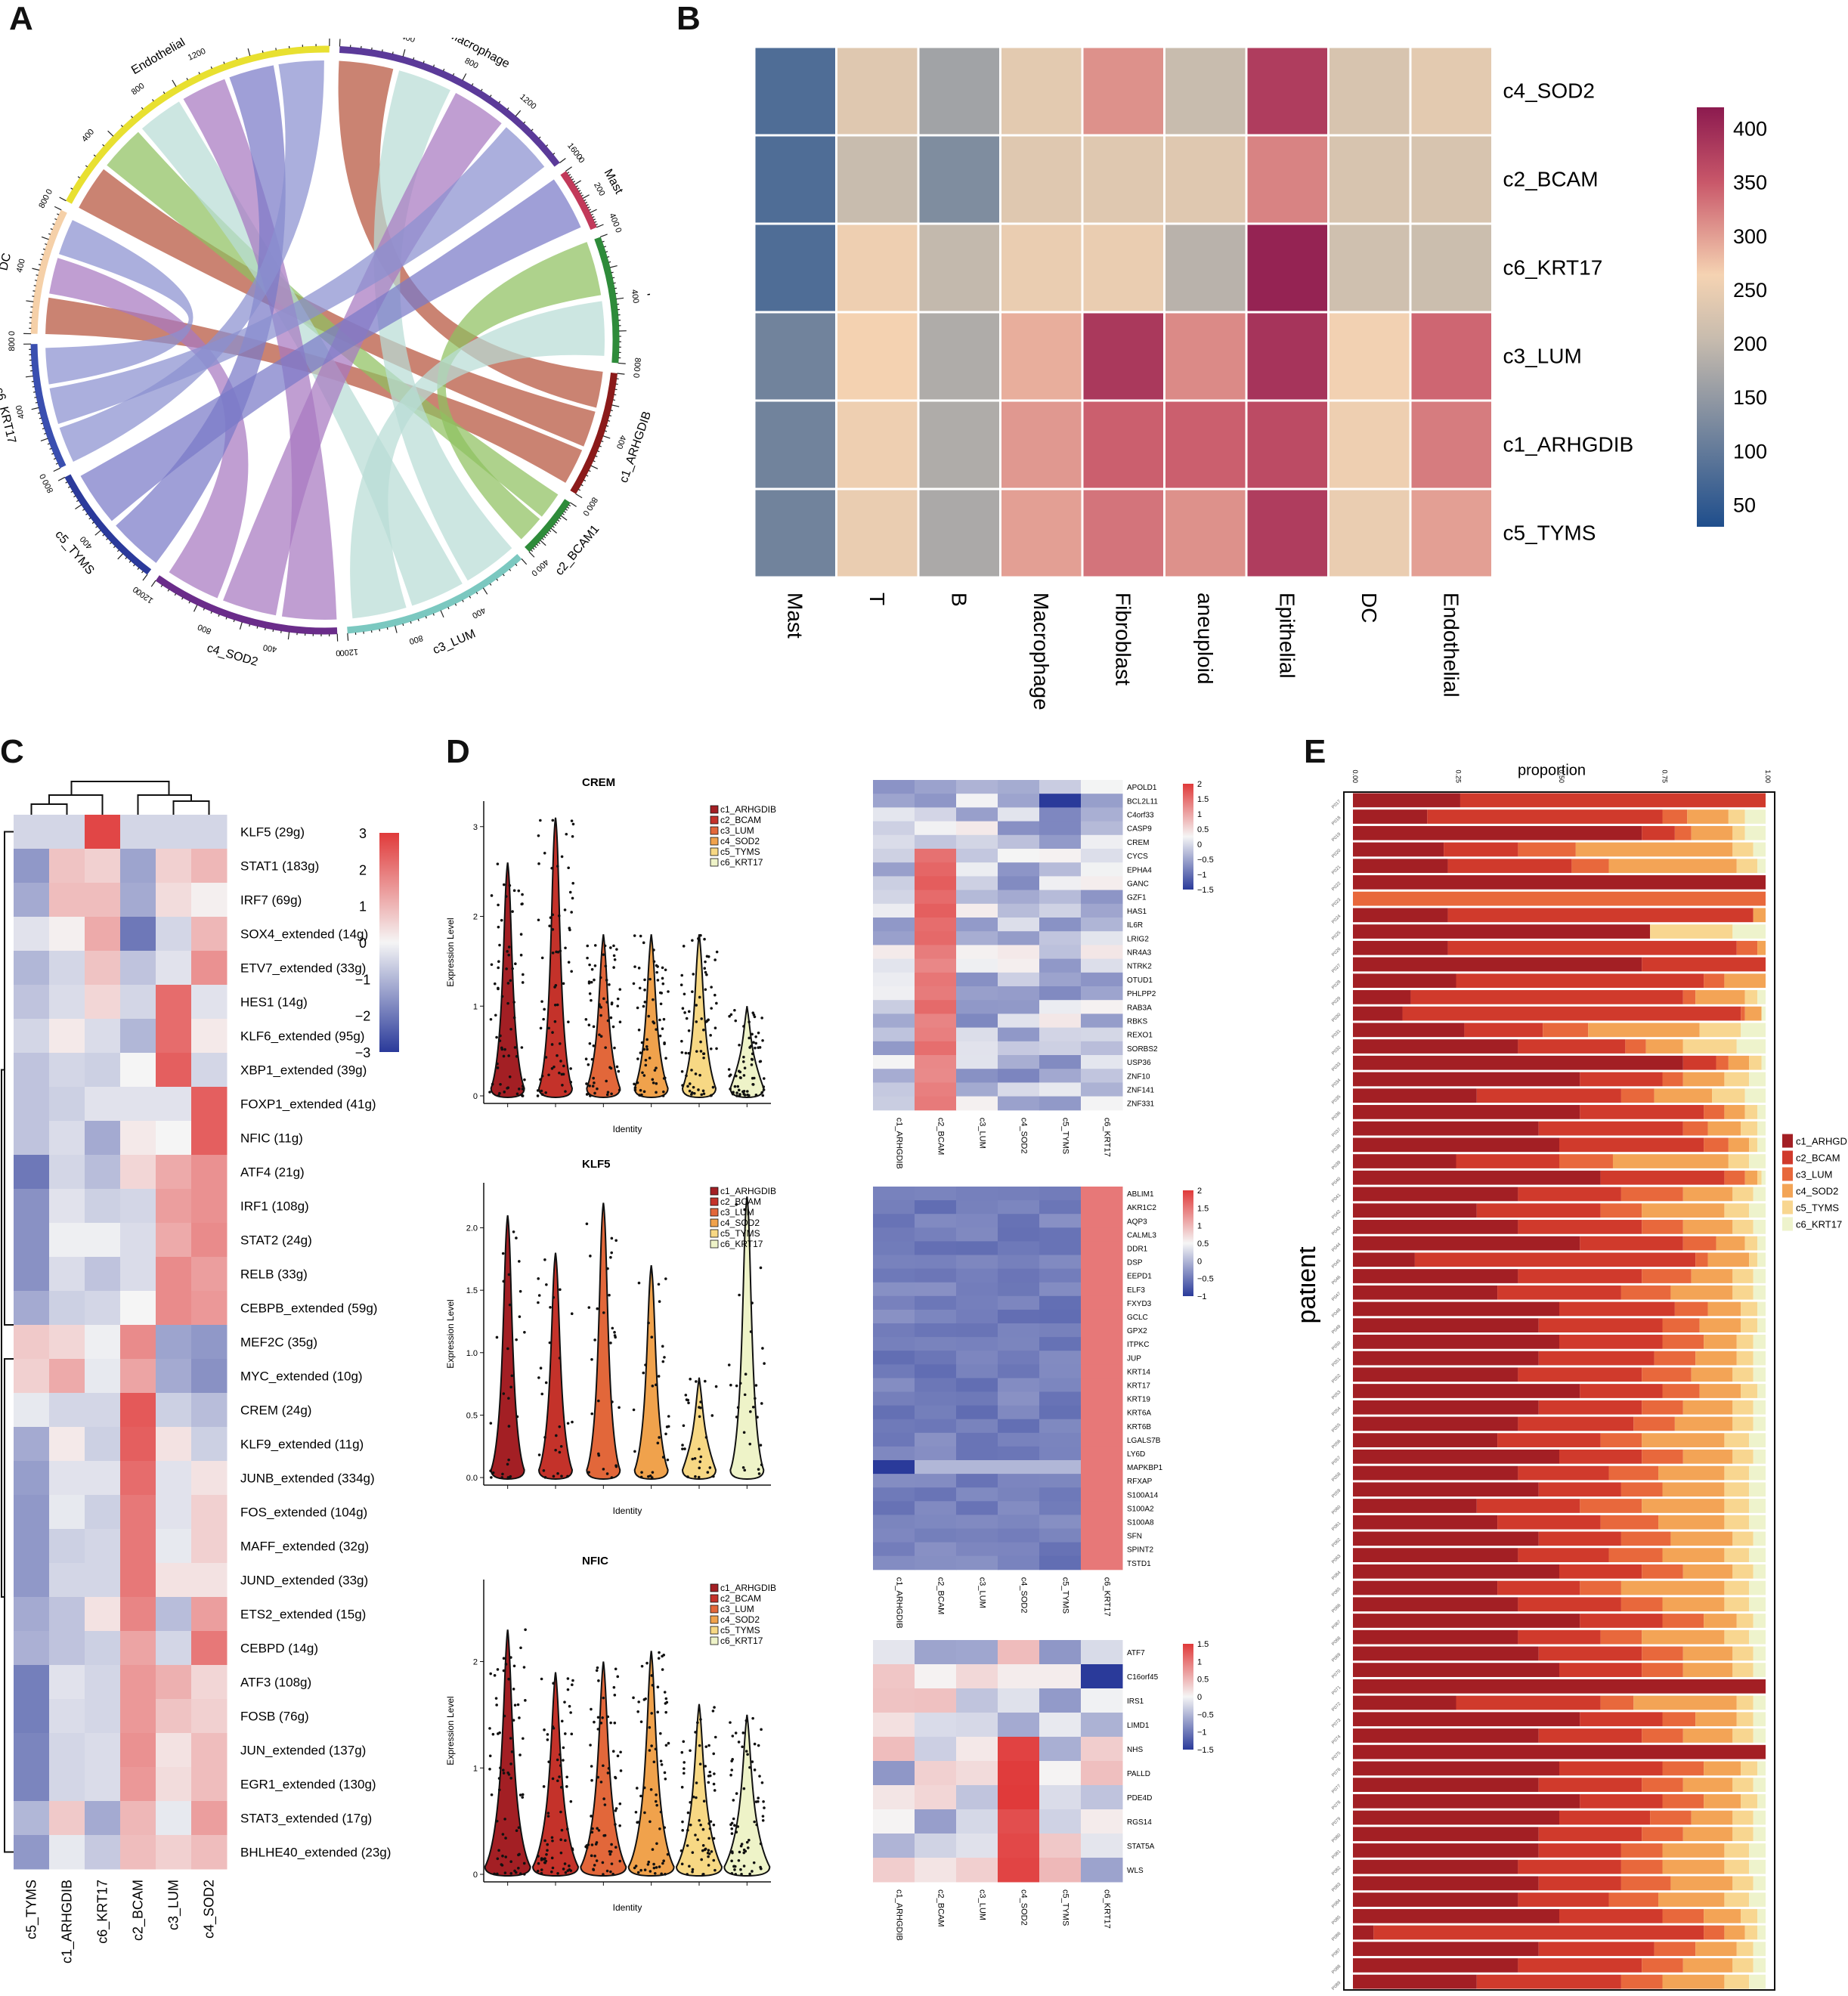  What do you see at coordinates (1548, 1851) in the screenshot?
I see `bar-row: P081` at bounding box center [1548, 1851].